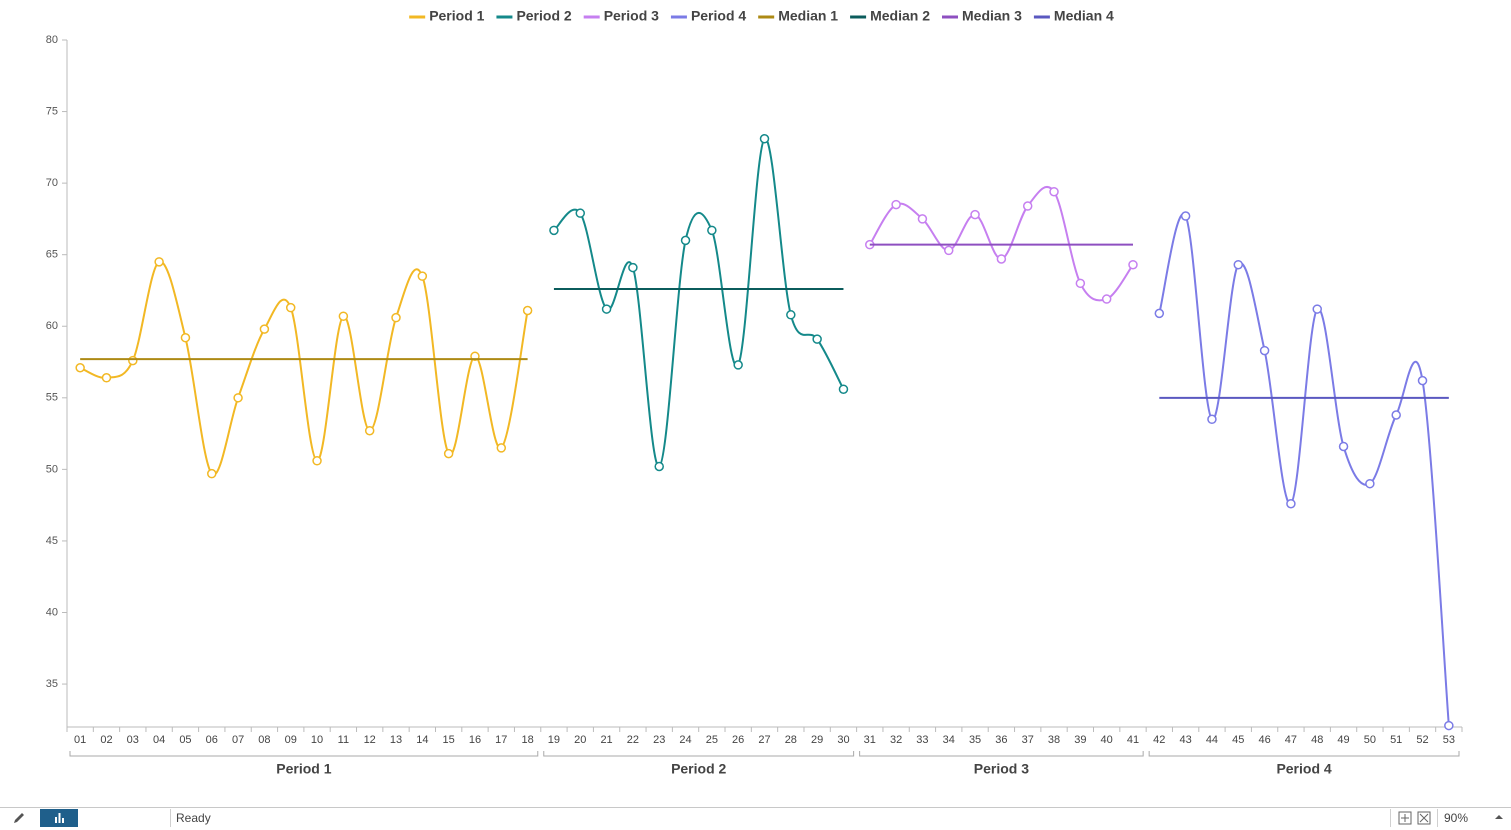  I want to click on x-tick-label: 38, so click(1054, 740).